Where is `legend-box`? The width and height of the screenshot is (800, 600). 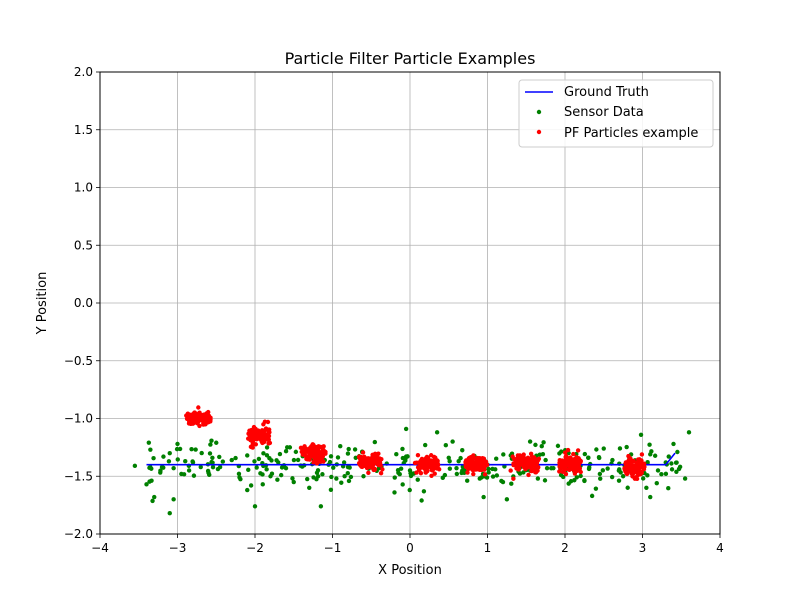 legend-box is located at coordinates (616, 113).